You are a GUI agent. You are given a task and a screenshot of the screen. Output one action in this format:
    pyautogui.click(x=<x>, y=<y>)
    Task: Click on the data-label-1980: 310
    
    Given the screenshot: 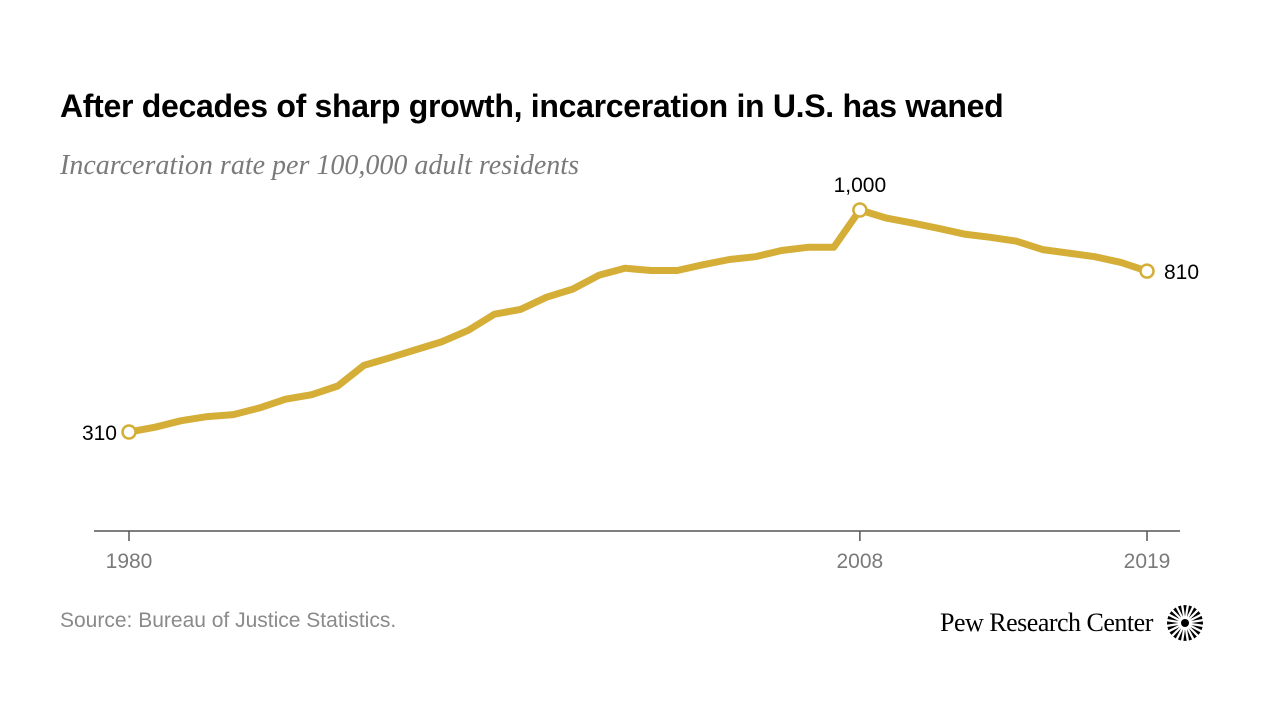 What is the action you would take?
    pyautogui.click(x=99, y=433)
    